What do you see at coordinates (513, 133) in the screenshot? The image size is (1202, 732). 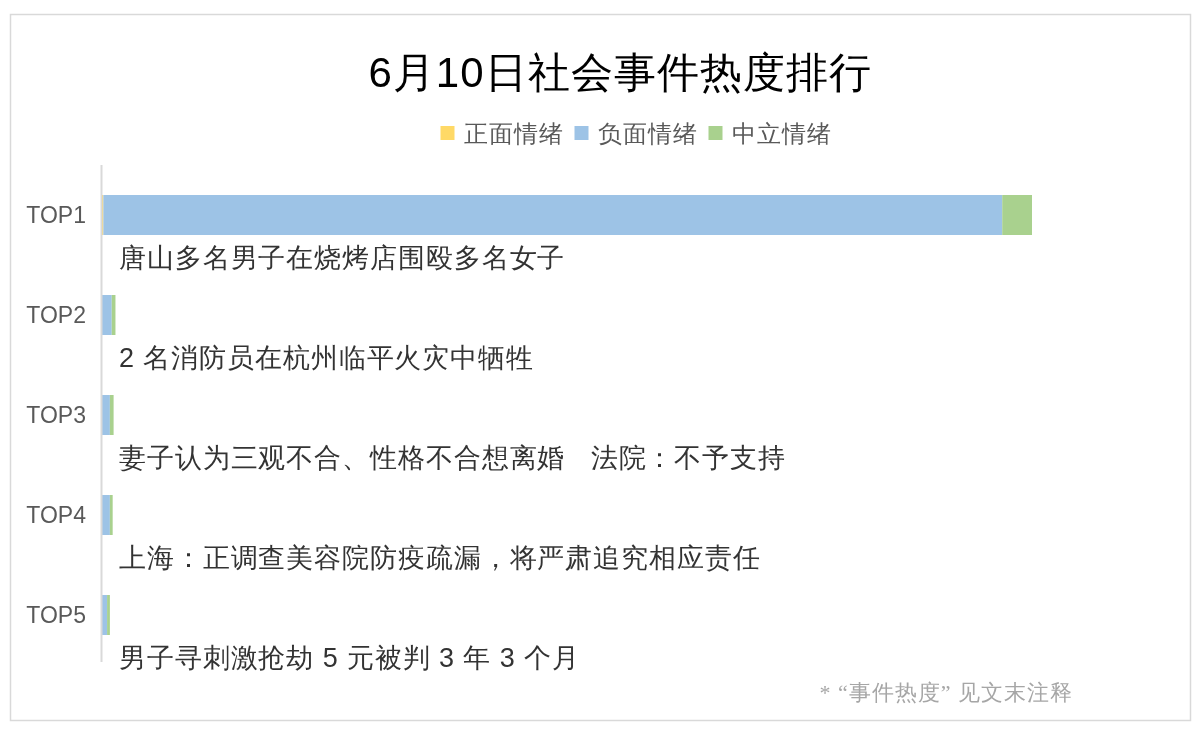 I see `legend-label: 正面情绪` at bounding box center [513, 133].